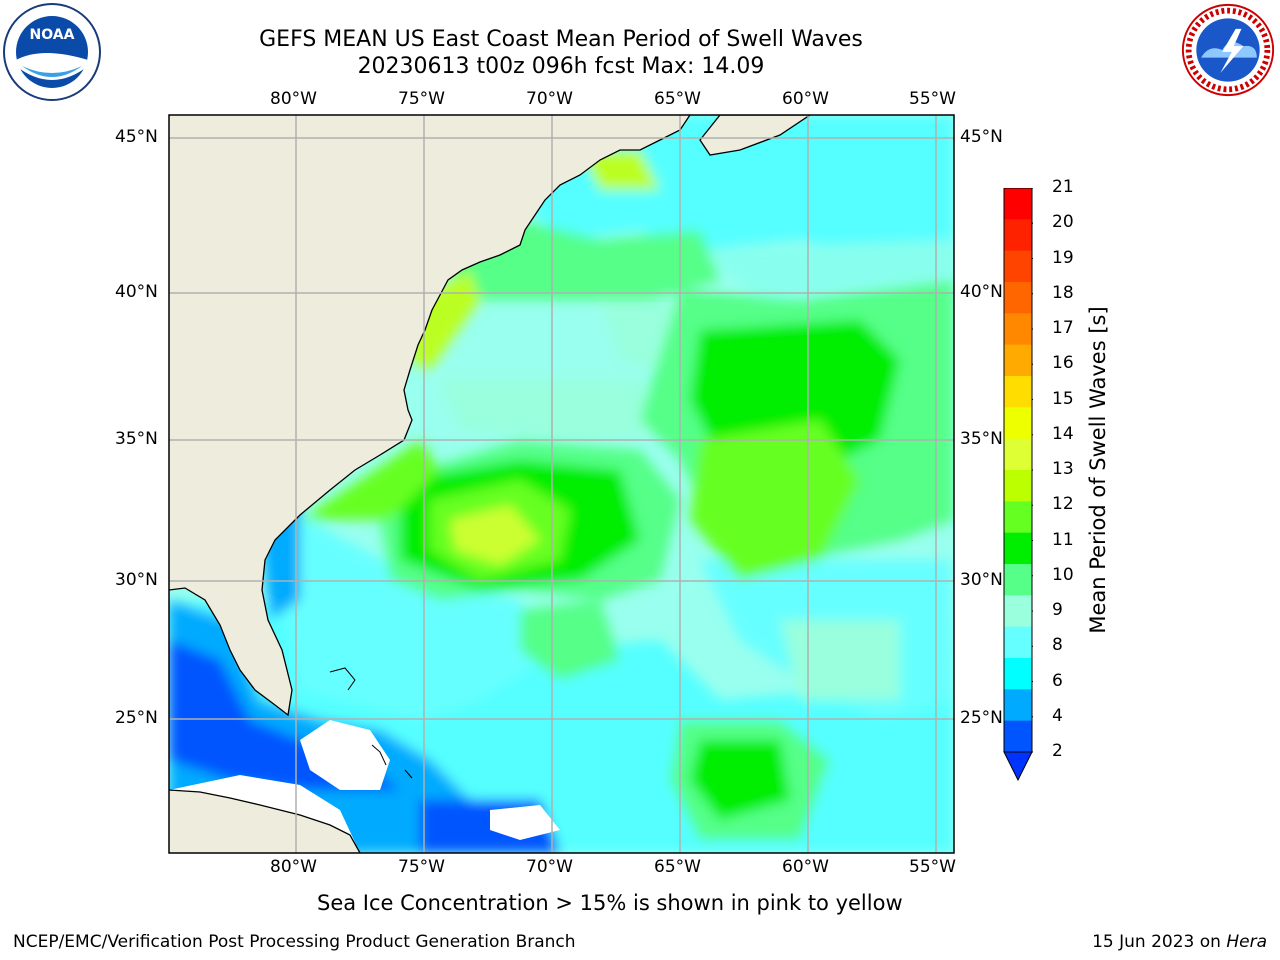 The width and height of the screenshot is (1280, 960). I want to click on lon-label-bottom: 65°W, so click(677, 867).